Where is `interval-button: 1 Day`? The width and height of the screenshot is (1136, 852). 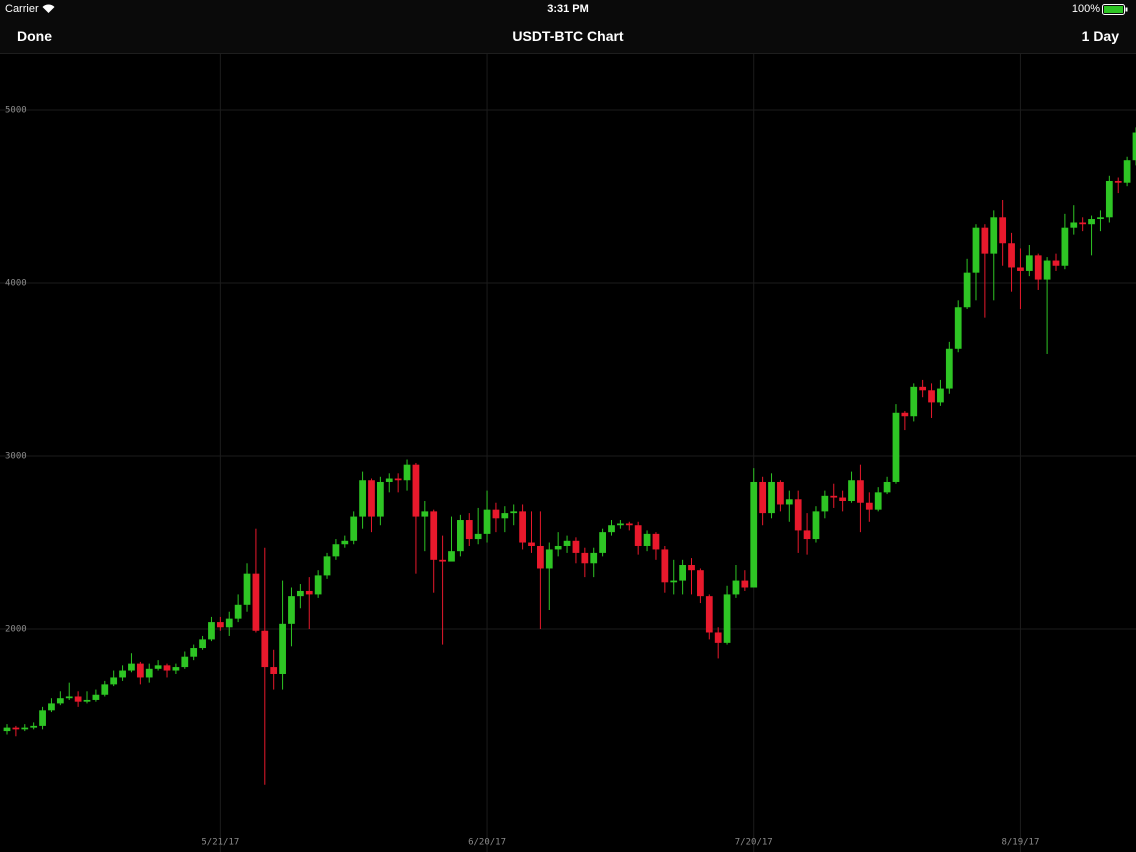 interval-button: 1 Day is located at coordinates (1100, 36).